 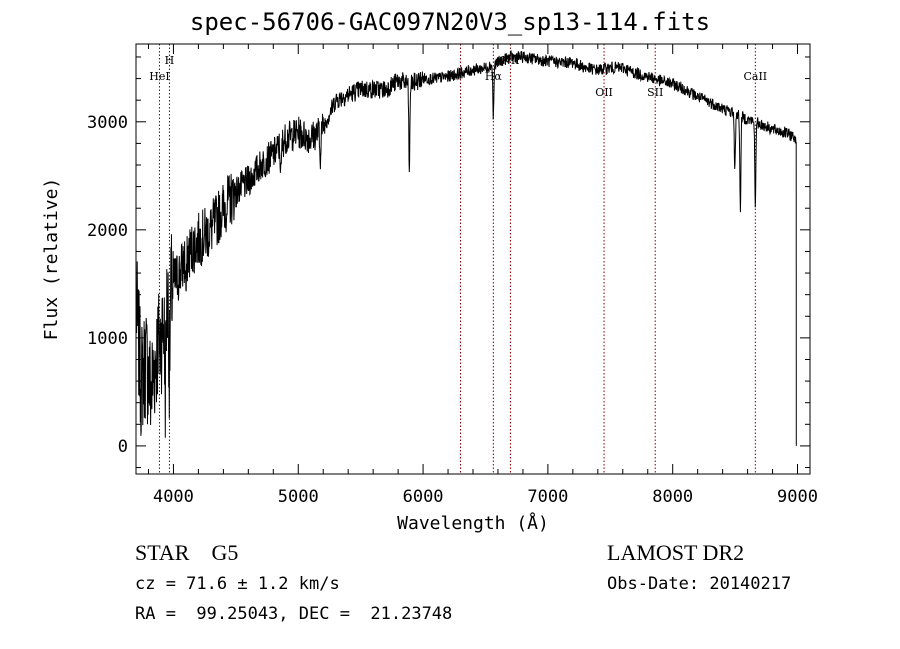 What do you see at coordinates (797, 497) in the screenshot?
I see `x-tick-label: 9000` at bounding box center [797, 497].